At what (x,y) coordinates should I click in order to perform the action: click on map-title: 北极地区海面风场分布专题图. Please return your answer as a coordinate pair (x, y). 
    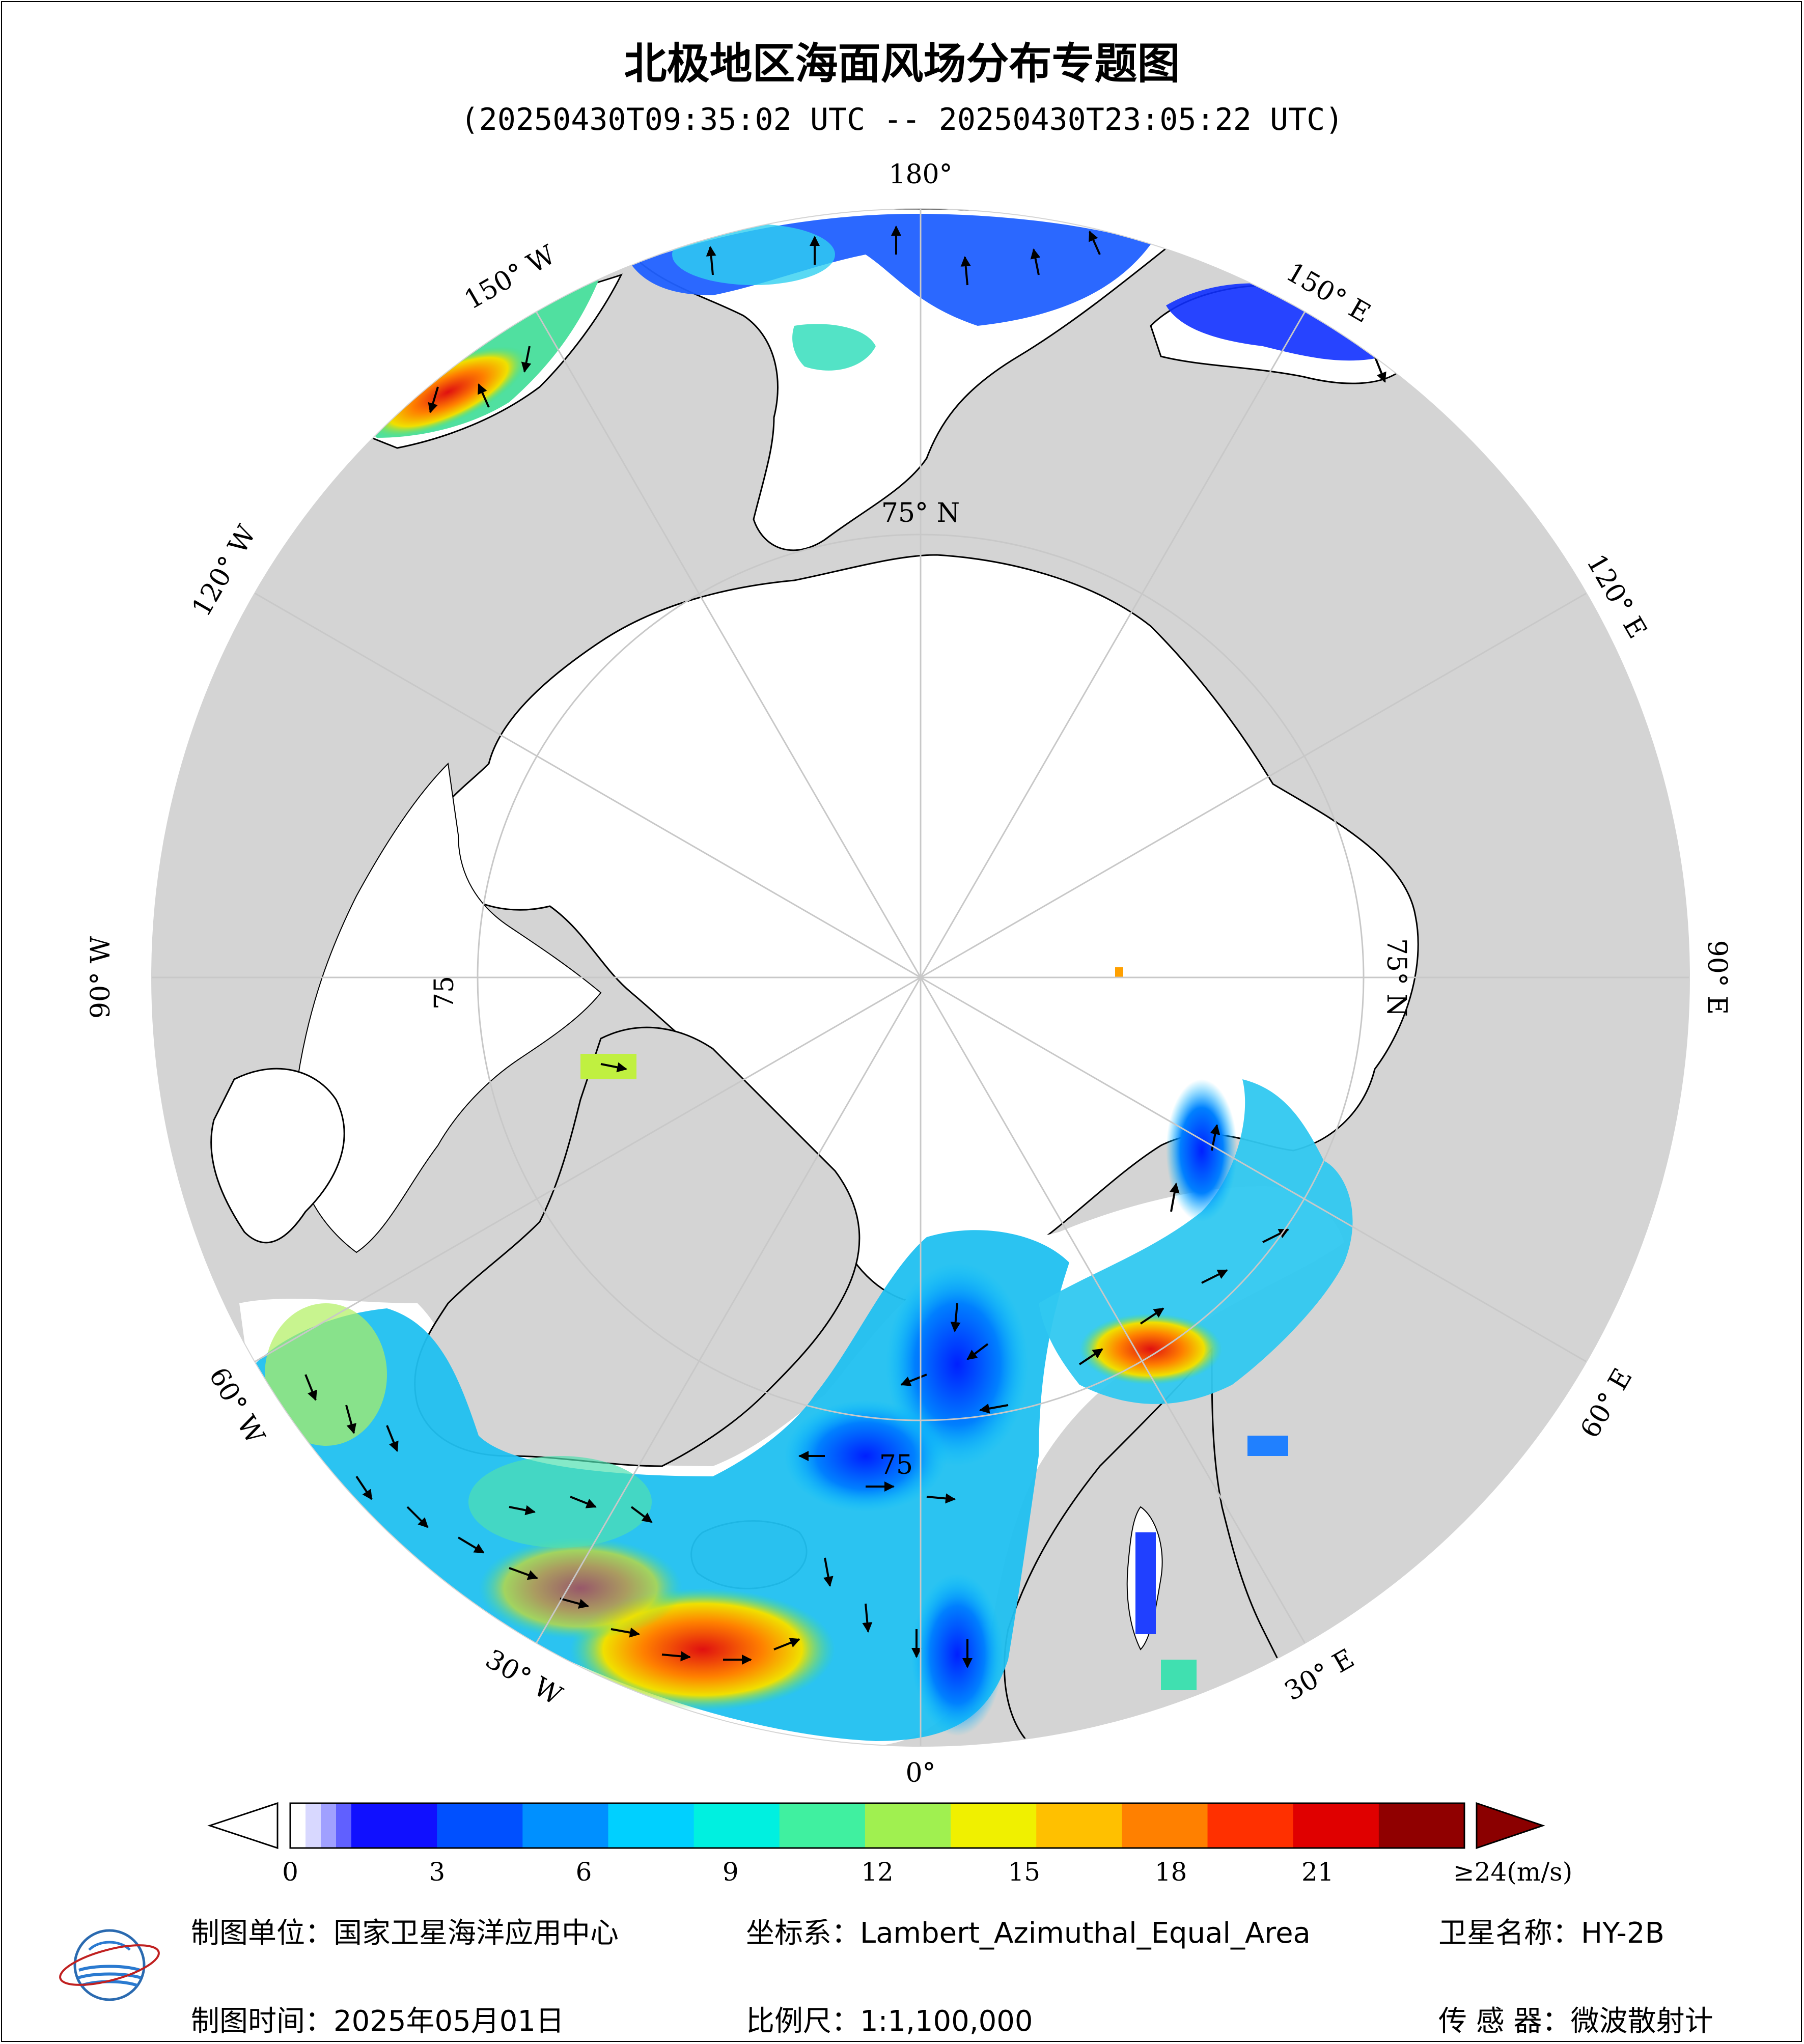
    Looking at the image, I should click on (902, 64).